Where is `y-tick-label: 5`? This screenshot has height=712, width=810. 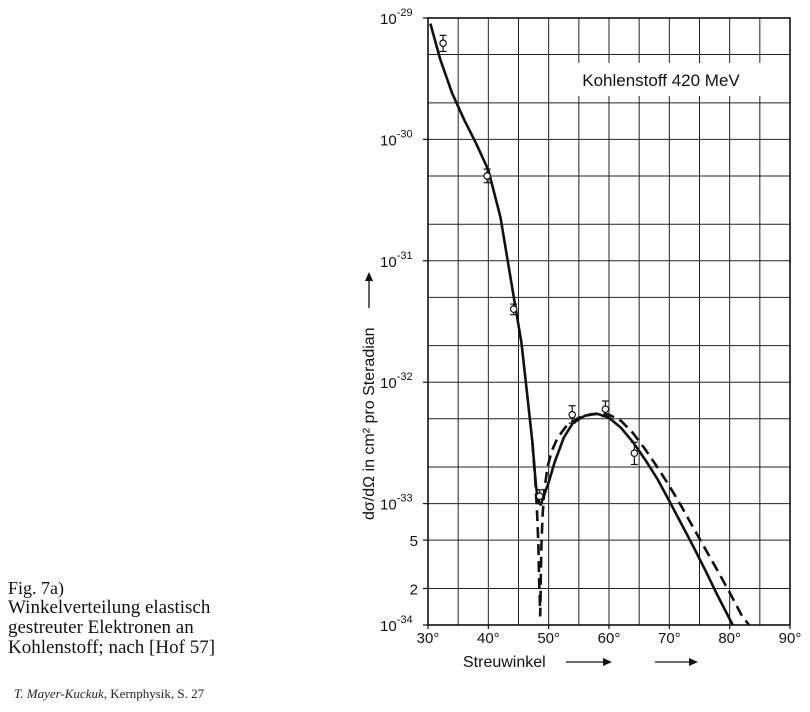
y-tick-label: 5 is located at coordinates (414, 541).